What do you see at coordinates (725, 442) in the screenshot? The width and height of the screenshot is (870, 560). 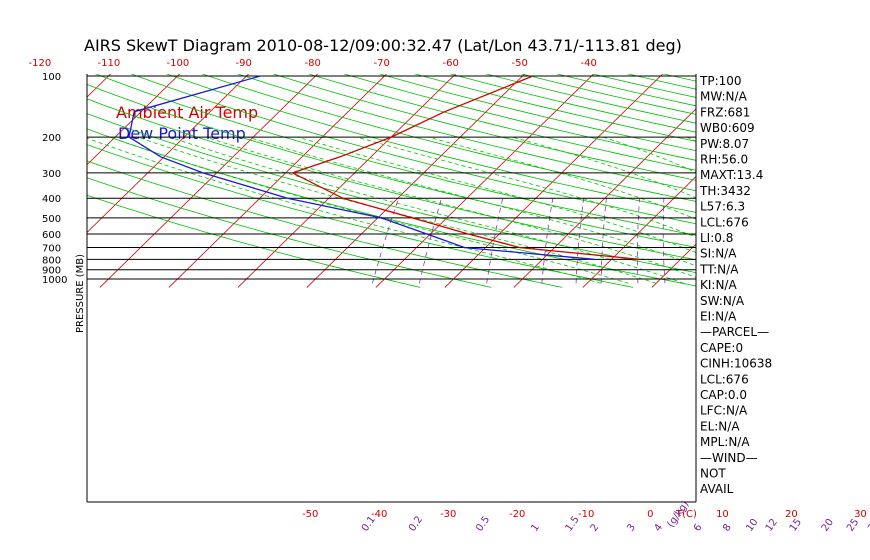 I see `parameter-item: MPL:N/A` at bounding box center [725, 442].